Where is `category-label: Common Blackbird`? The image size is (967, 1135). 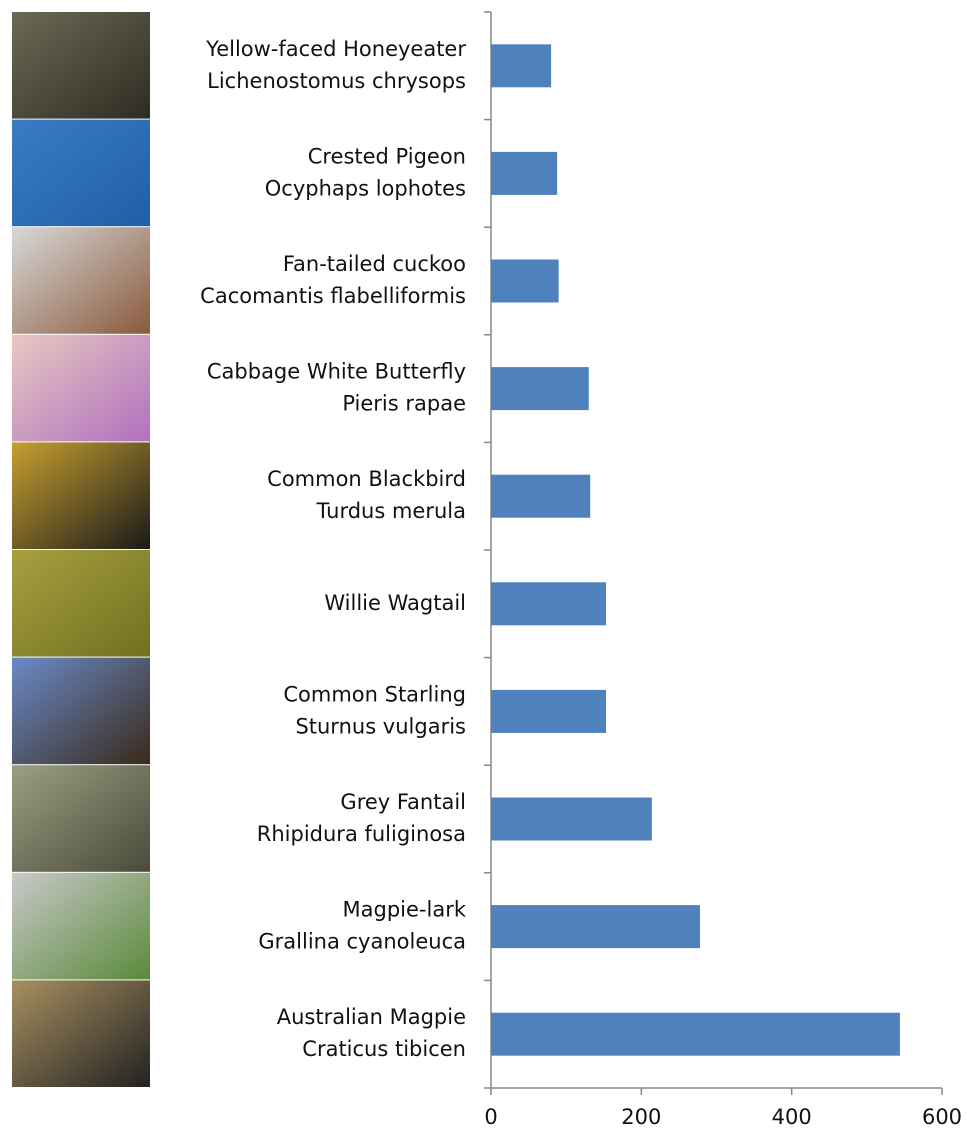
category-label: Common Blackbird is located at coordinates (366, 479).